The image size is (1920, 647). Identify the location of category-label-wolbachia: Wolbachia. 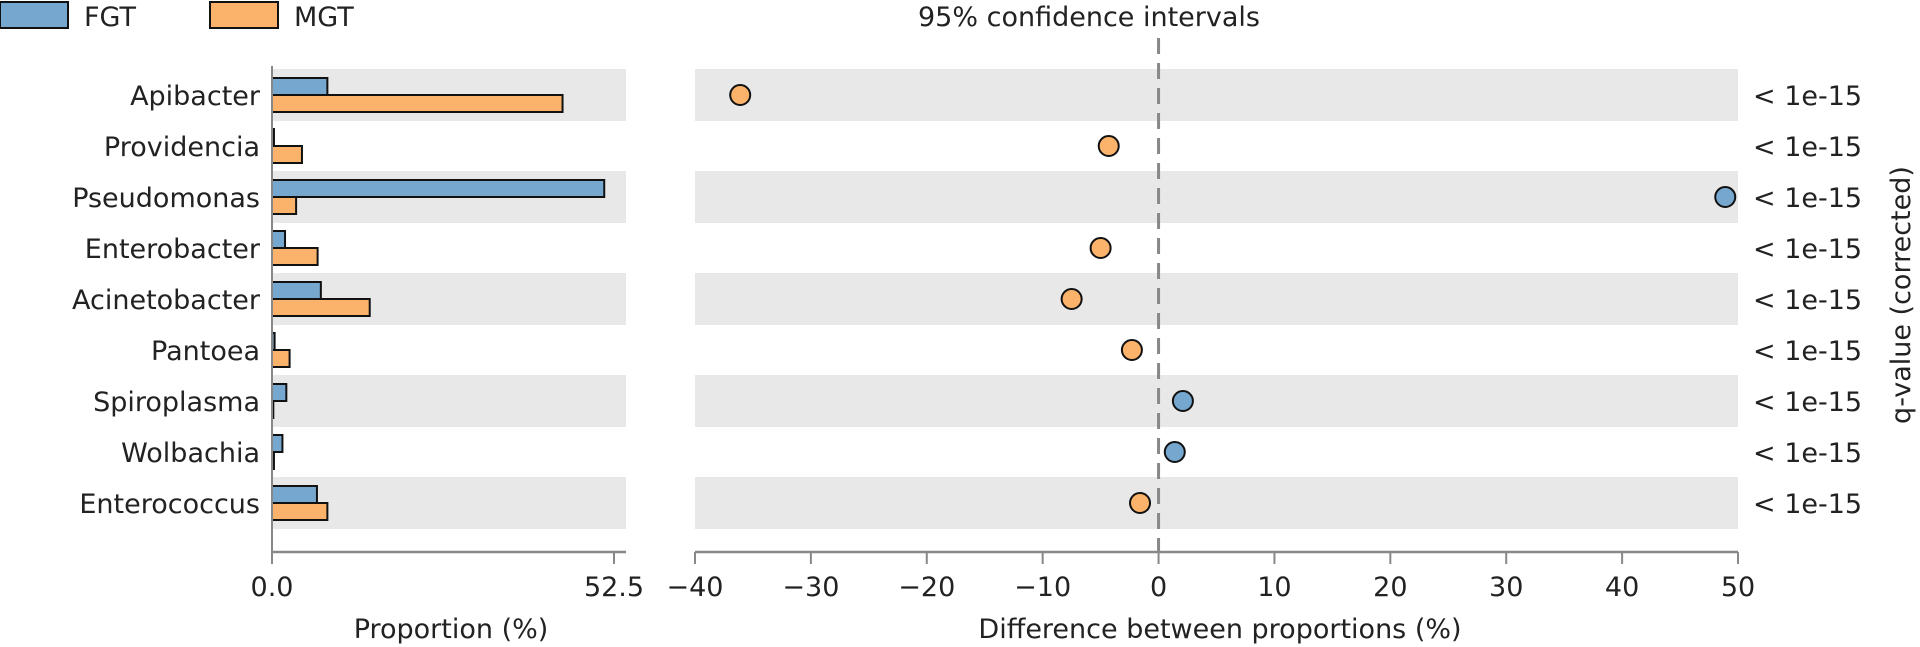
(190, 453).